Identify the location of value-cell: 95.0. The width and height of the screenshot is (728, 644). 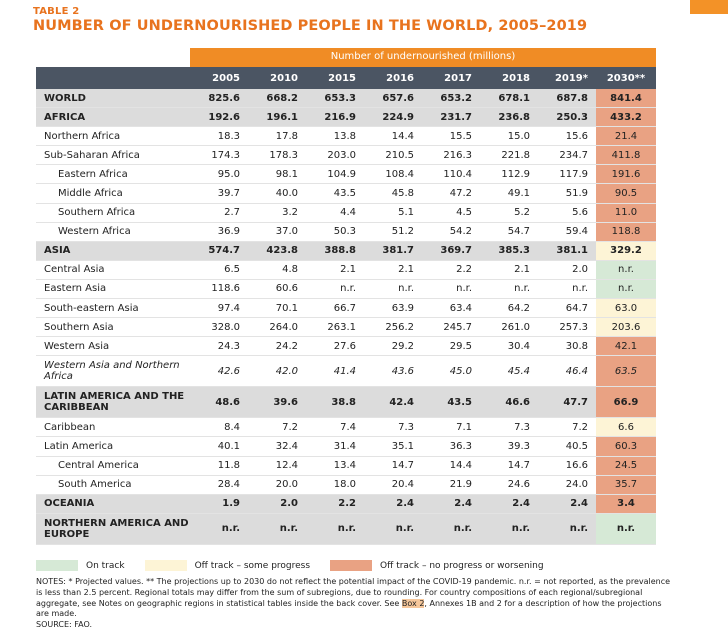
(228, 174).